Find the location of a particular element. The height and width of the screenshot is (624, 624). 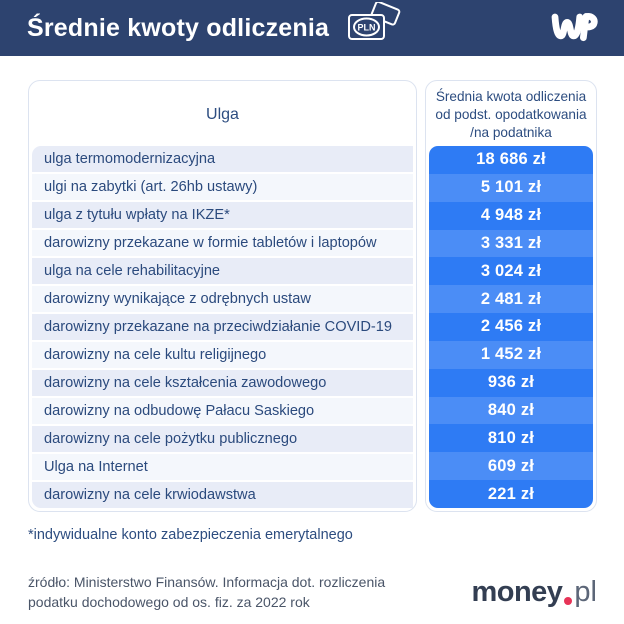

amount-header-line2: od podst. opodatkowania is located at coordinates (511, 115).